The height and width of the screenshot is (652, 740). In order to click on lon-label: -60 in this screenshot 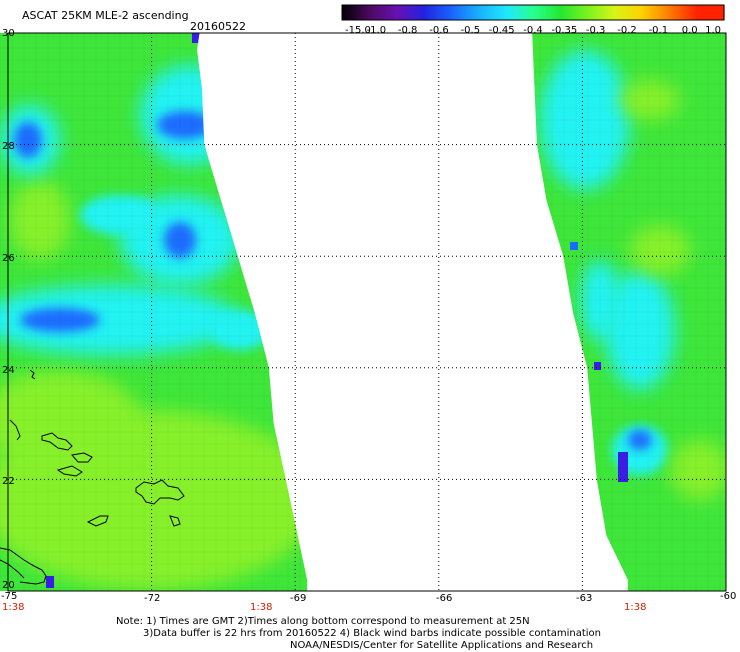, I will do `click(728, 596)`.